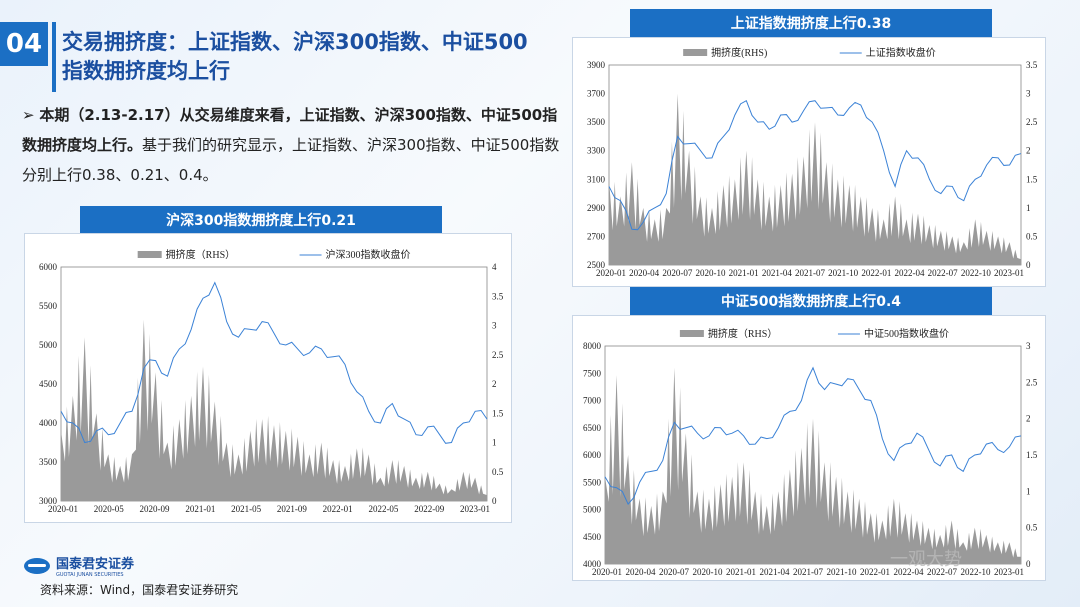 The width and height of the screenshot is (1080, 607). What do you see at coordinates (596, 65) in the screenshot?
I see `y-tick-label: 3900` at bounding box center [596, 65].